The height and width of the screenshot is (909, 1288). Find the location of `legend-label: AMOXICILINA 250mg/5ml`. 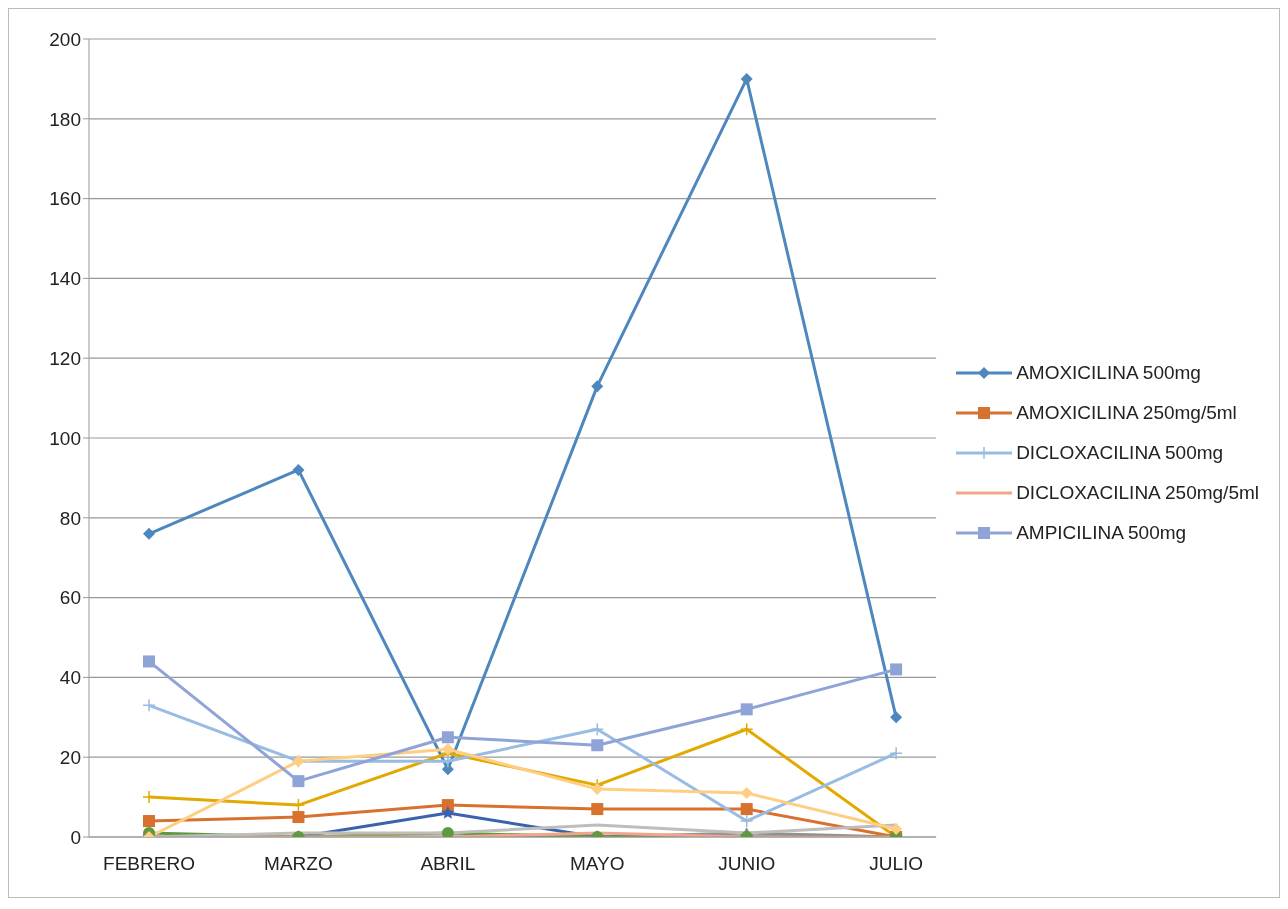

legend-label: AMOXICILINA 250mg/5ml is located at coordinates (1126, 413).